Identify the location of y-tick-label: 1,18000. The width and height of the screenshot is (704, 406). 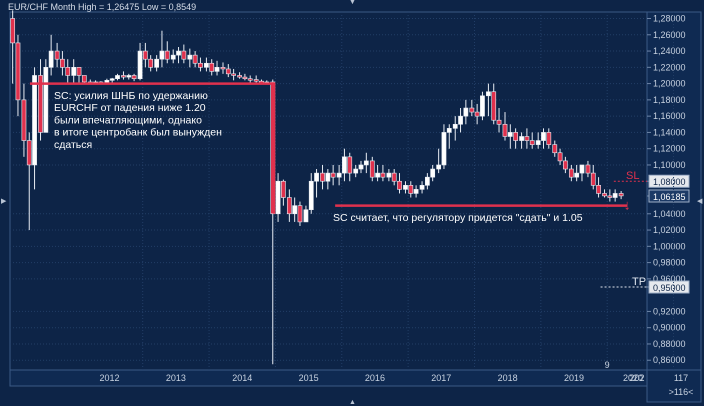
(669, 100).